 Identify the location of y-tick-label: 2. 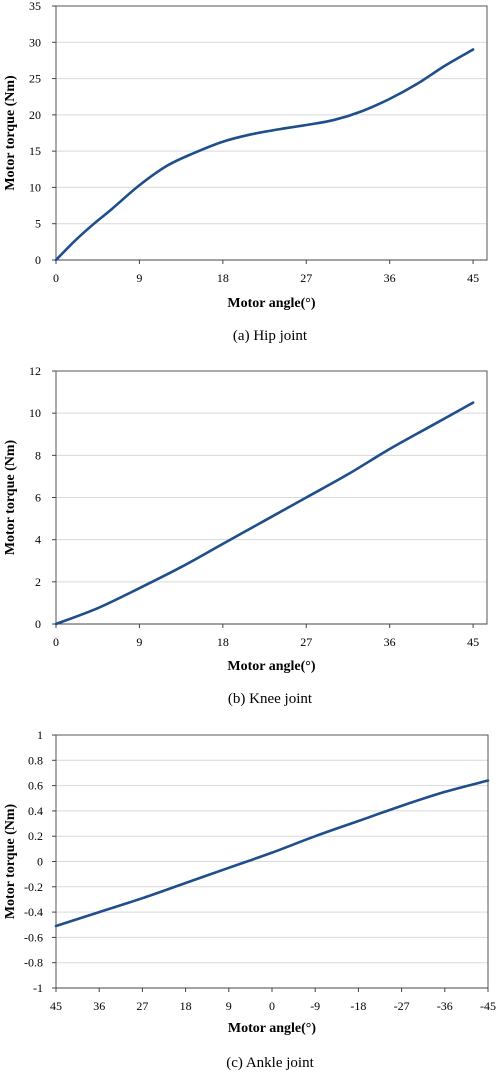
(38, 582).